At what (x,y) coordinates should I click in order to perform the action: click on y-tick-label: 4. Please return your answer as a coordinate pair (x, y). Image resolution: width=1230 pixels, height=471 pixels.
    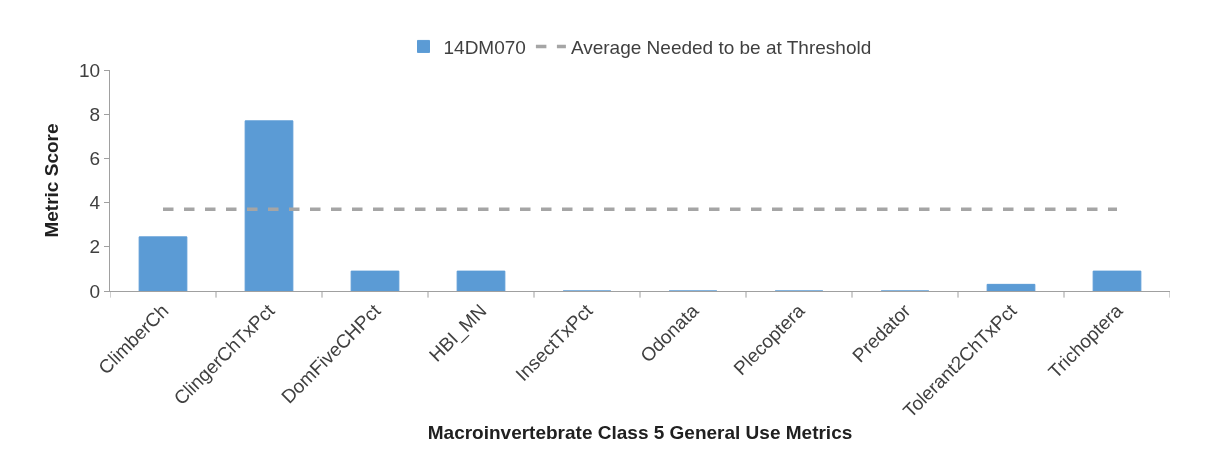
    Looking at the image, I should click on (95, 203).